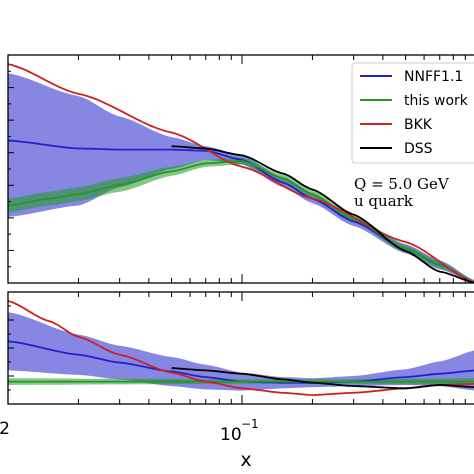 The width and height of the screenshot is (474, 474). I want to click on legend-label-this-work: this work, so click(436, 101).